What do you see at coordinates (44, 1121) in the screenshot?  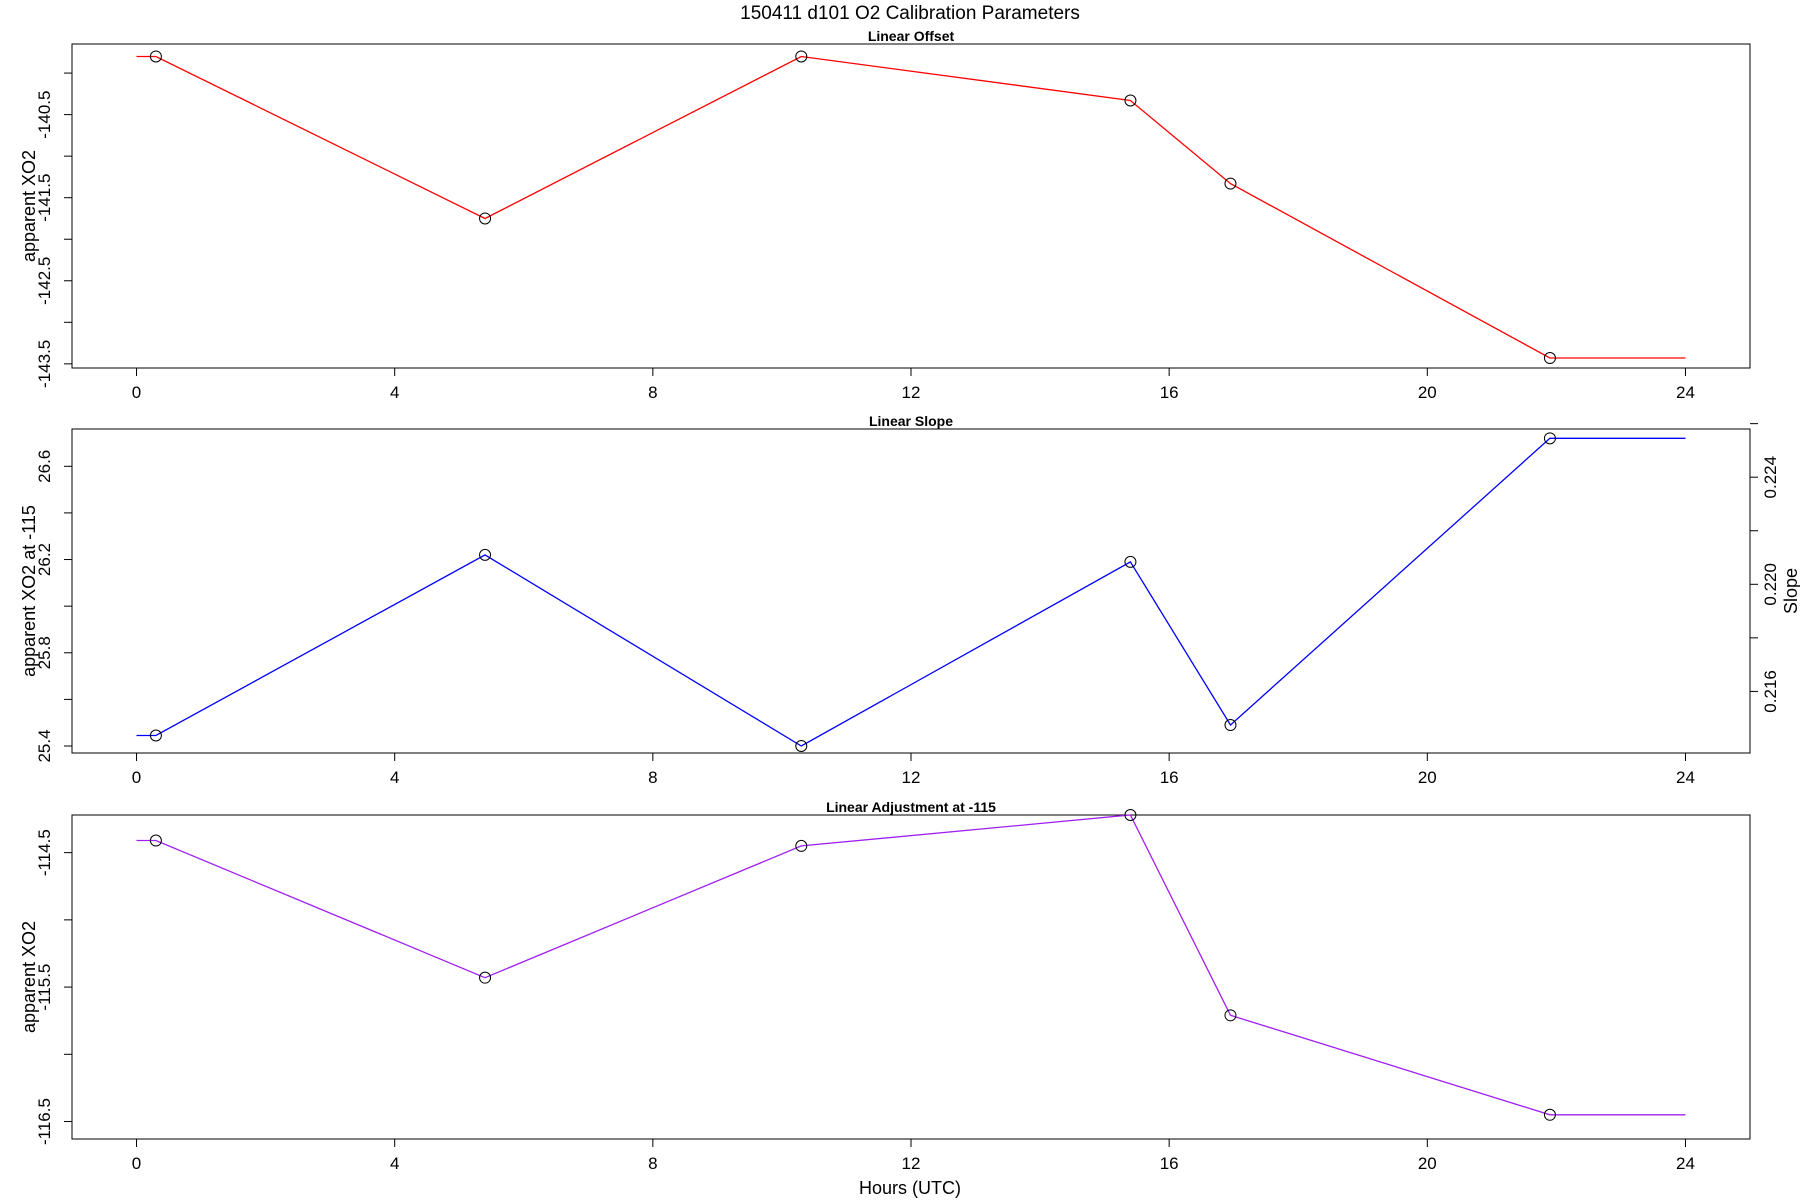 I see `y-tick-label: -116.5` at bounding box center [44, 1121].